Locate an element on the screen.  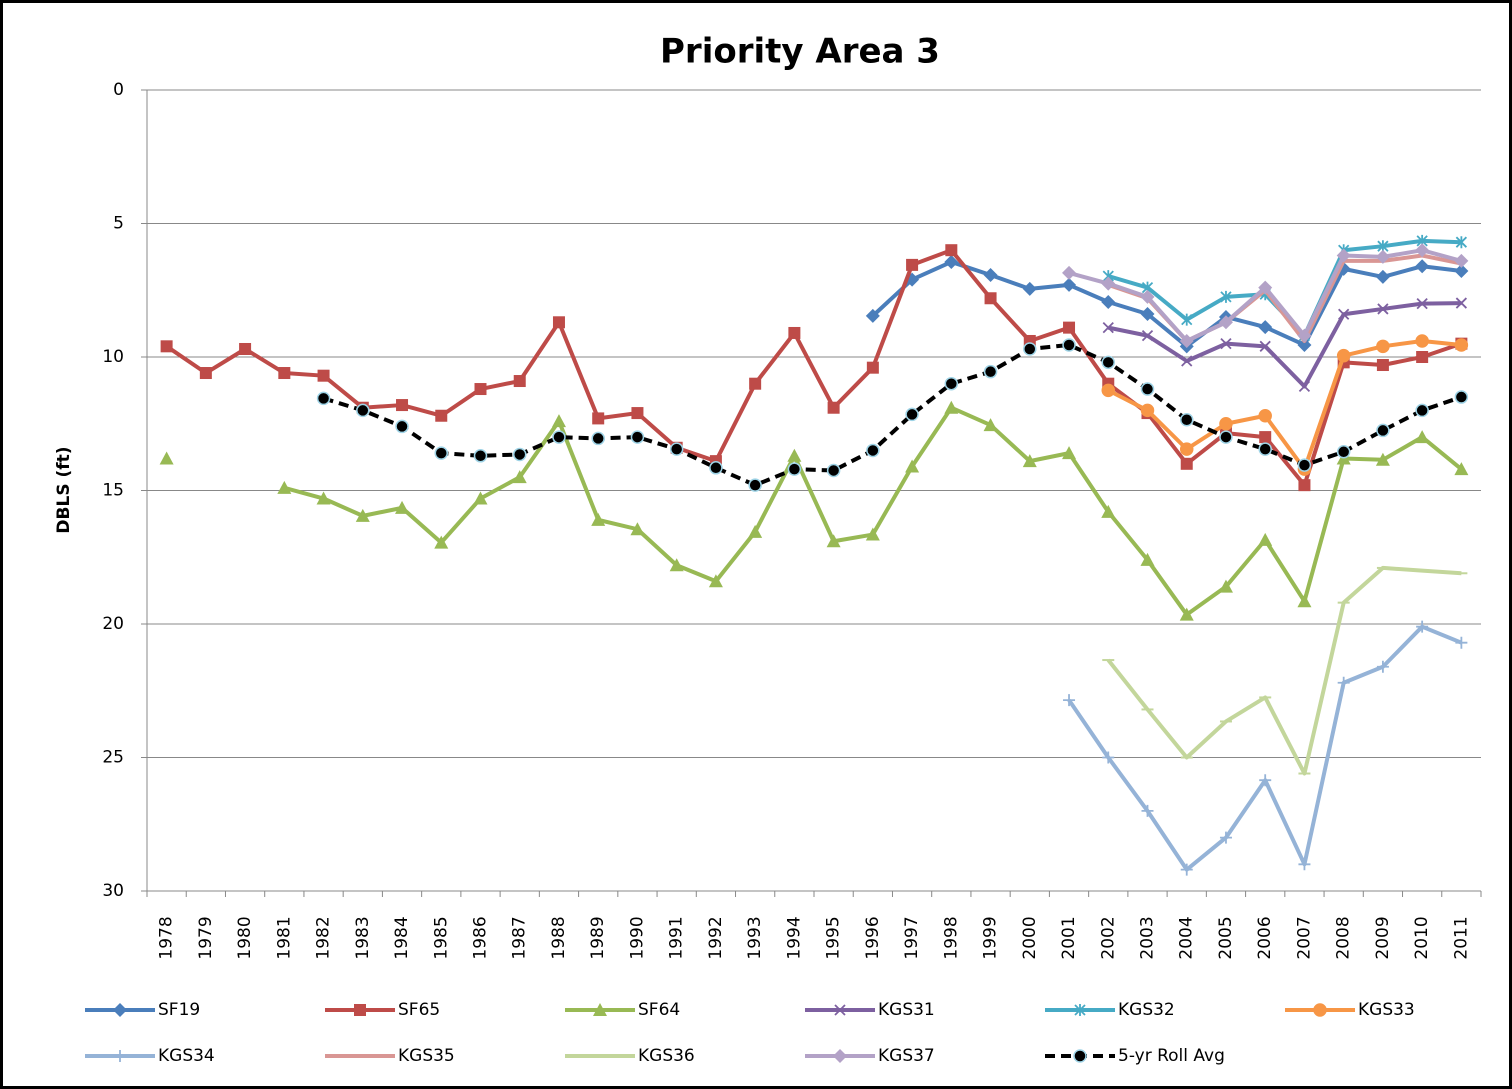
x-tick-label: 1993 is located at coordinates (755, 937).